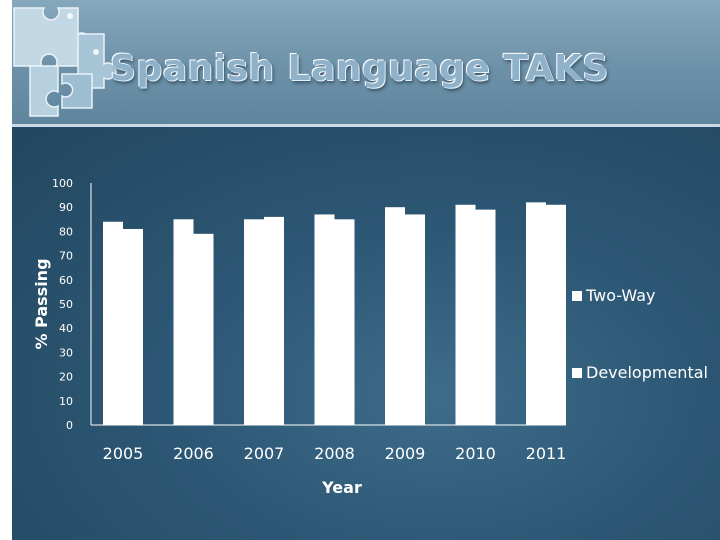 The image size is (720, 540). What do you see at coordinates (66, 352) in the screenshot?
I see `y-tick-label: 30` at bounding box center [66, 352].